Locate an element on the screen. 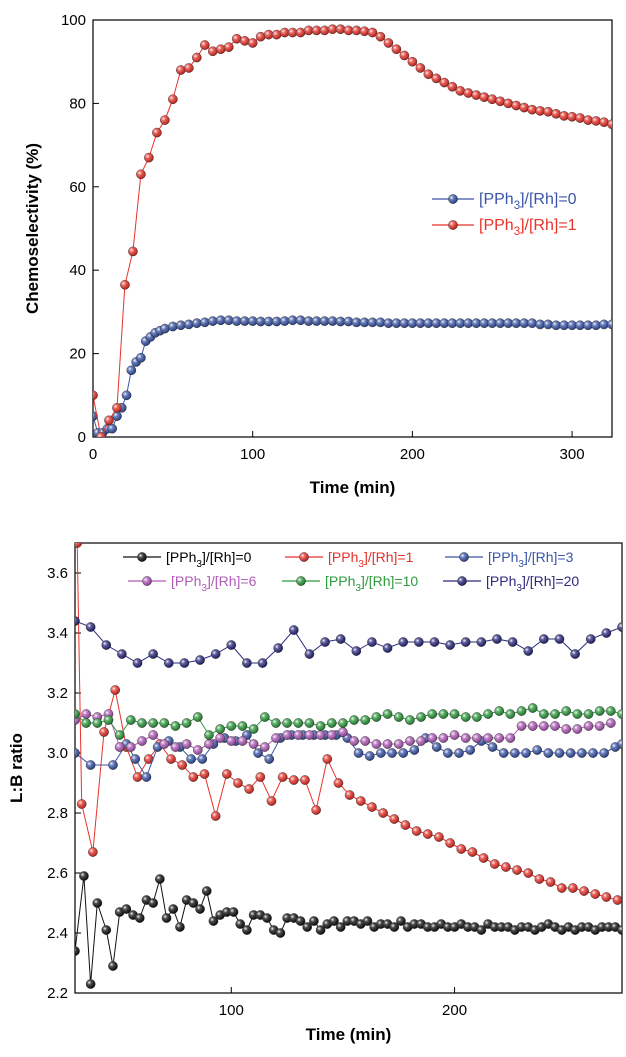  legend-marker is located at coordinates (301, 581).